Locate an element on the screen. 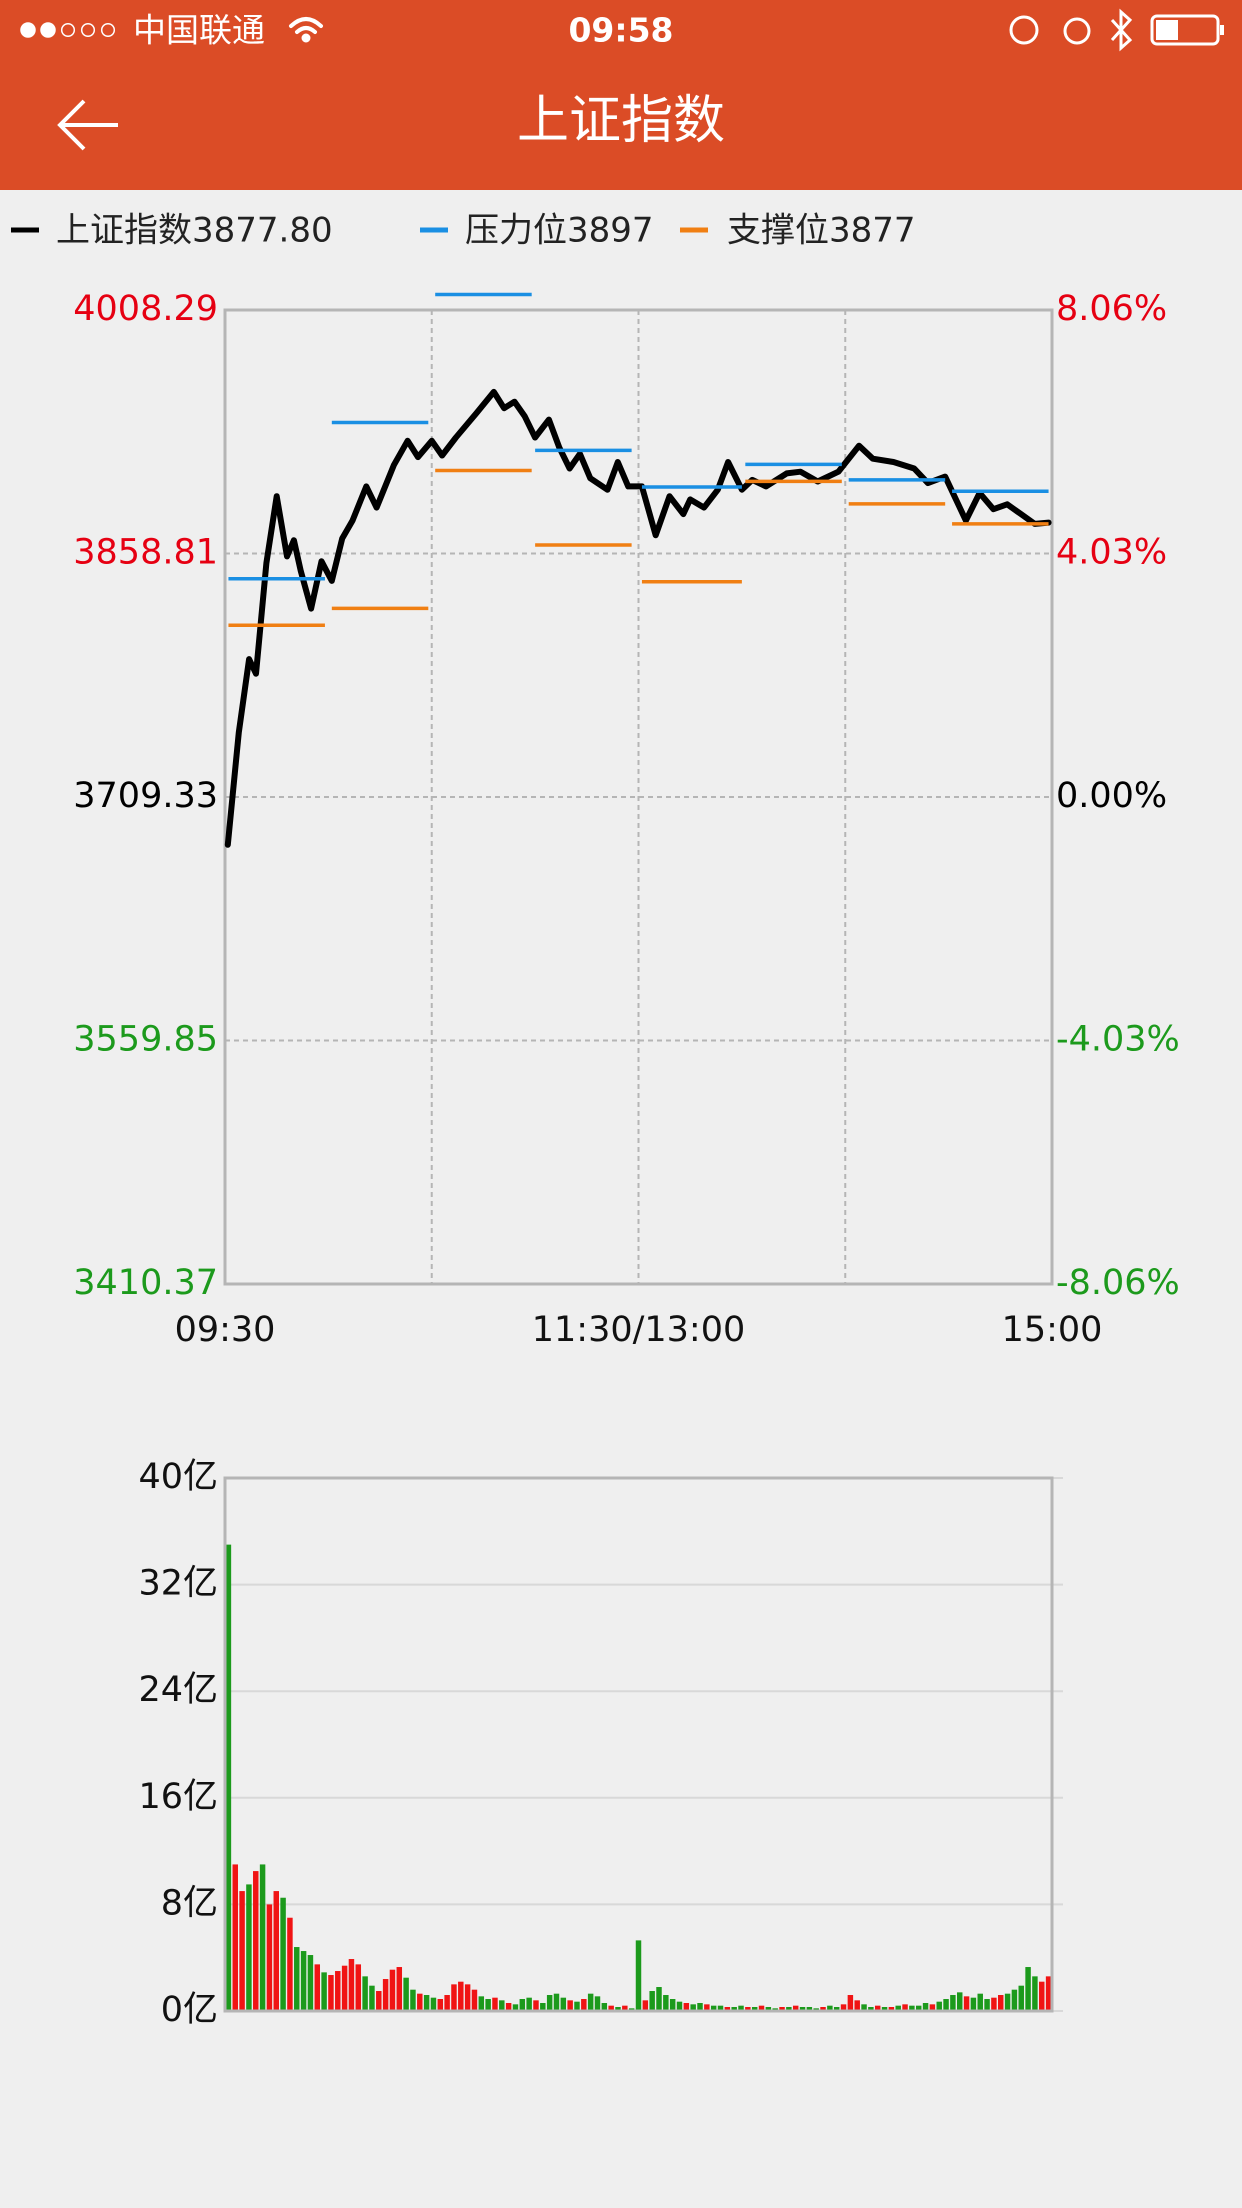 The image size is (1242, 2208). back-button is located at coordinates (87, 125).